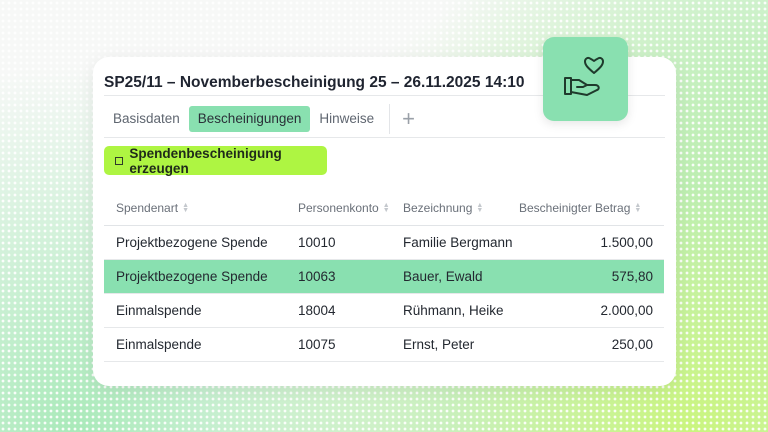  Describe the element at coordinates (249, 119) in the screenshot. I see `tab-bescheinigungen: Bescheinigungen` at that location.